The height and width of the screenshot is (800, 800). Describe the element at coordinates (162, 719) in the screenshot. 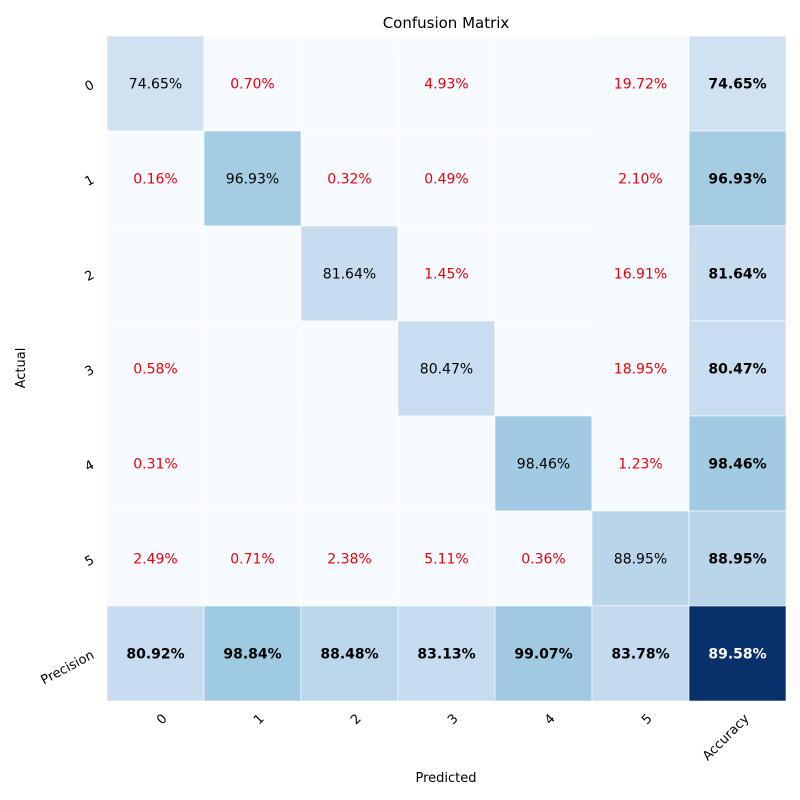

I see `x-tick-label: 0` at that location.